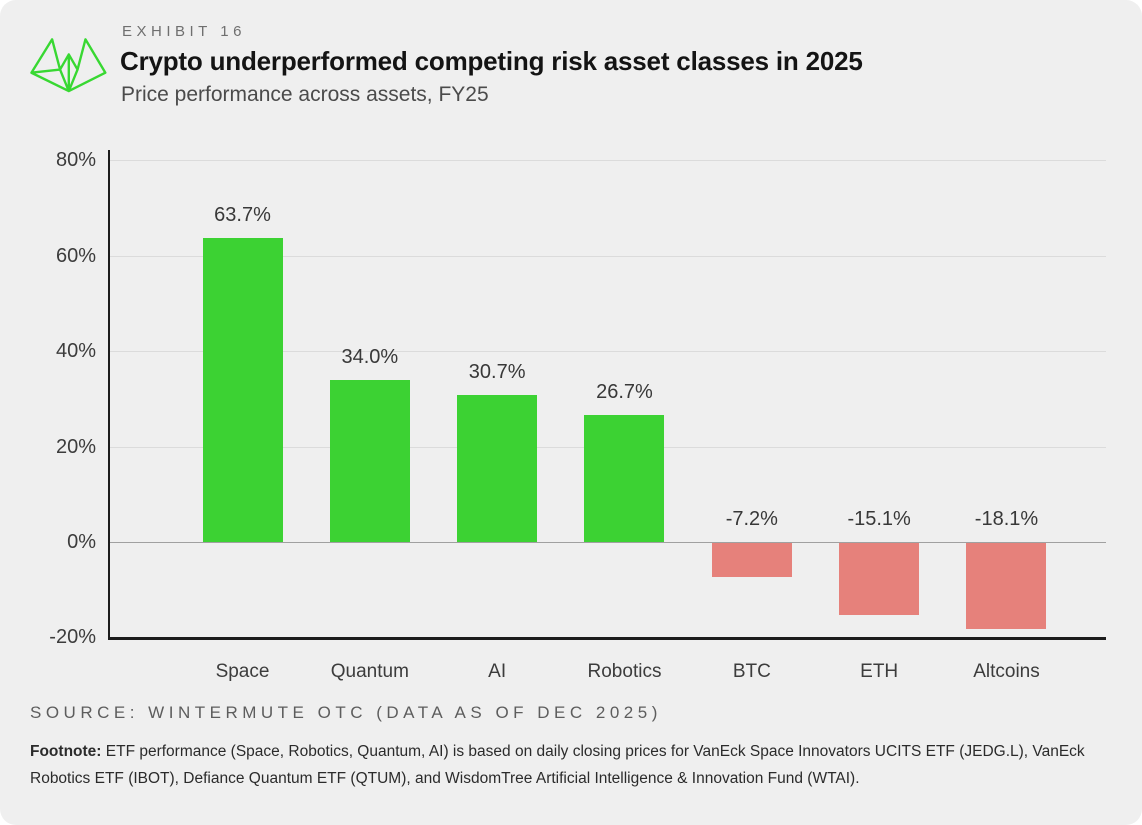  I want to click on wintermute-logo-path, so click(68, 65).